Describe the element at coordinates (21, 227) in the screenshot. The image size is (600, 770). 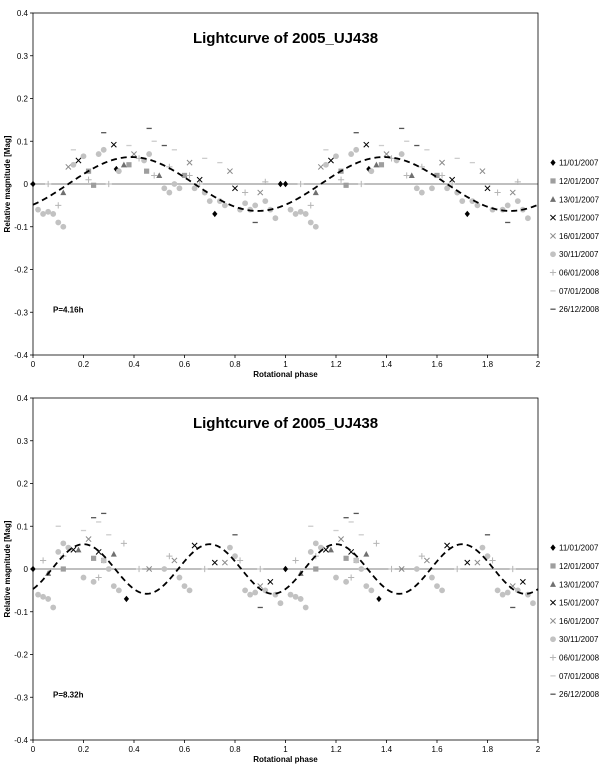
I see `y-tick-label: -0.1` at that location.